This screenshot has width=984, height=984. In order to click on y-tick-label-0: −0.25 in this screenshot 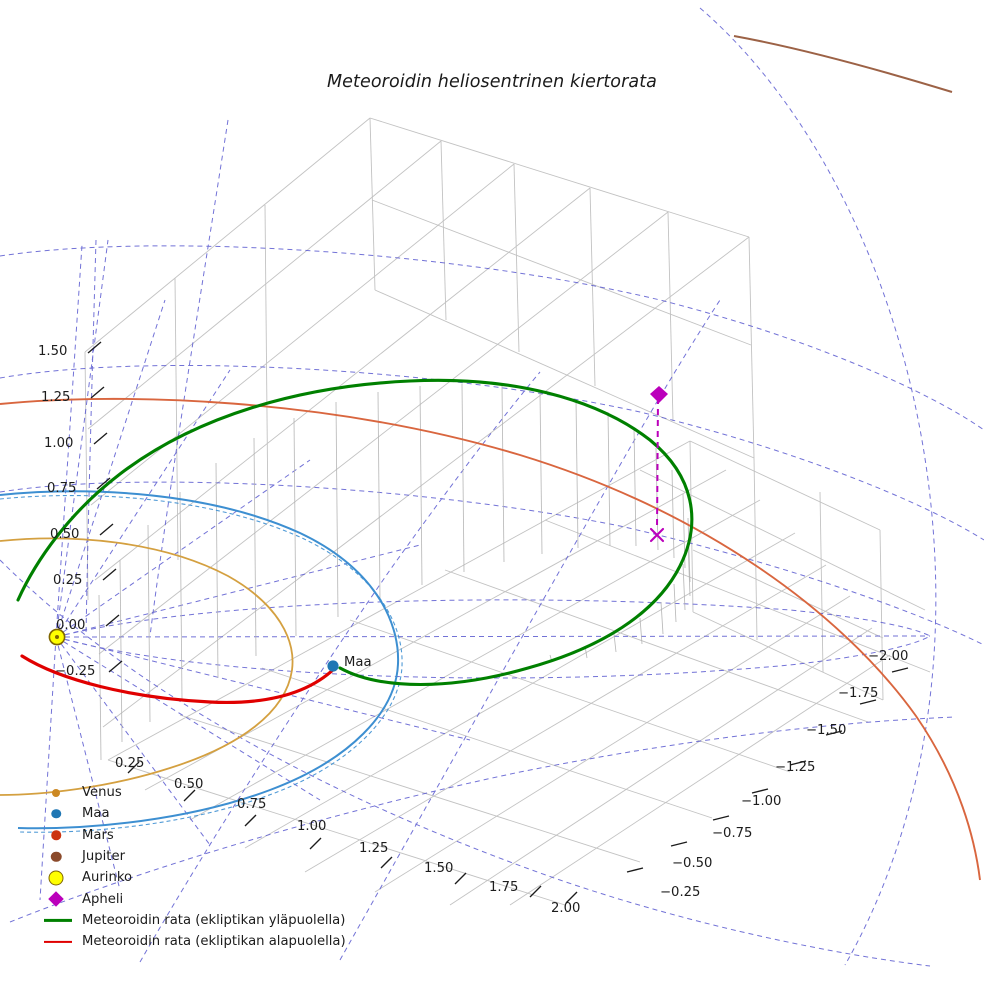, I will do `click(680, 892)`.